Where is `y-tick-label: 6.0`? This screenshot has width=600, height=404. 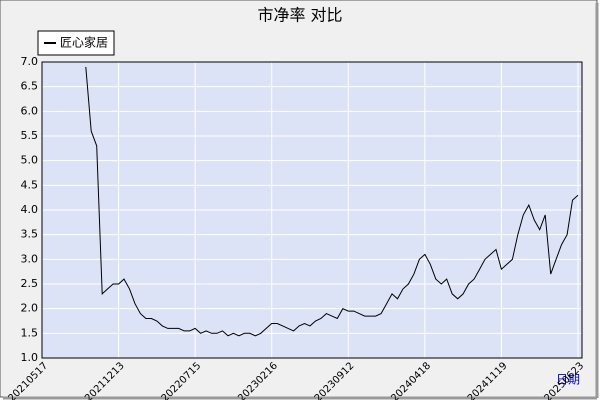 y-tick-label: 6.0 is located at coordinates (30, 110).